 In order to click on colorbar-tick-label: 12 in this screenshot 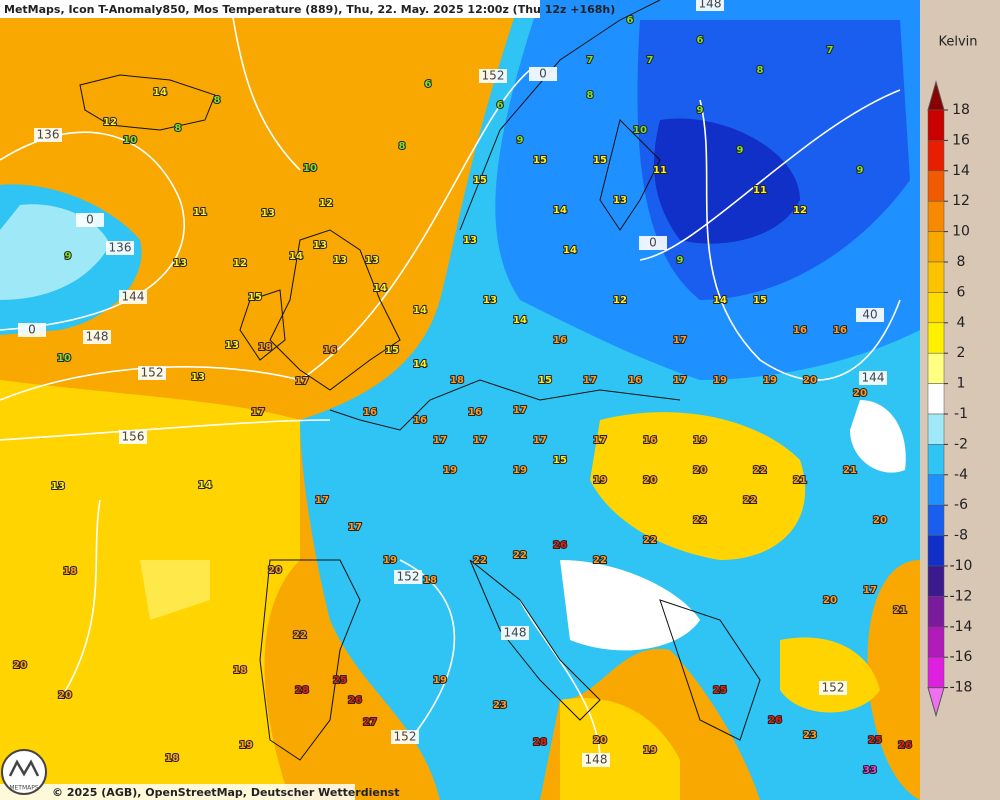, I will do `click(961, 201)`.